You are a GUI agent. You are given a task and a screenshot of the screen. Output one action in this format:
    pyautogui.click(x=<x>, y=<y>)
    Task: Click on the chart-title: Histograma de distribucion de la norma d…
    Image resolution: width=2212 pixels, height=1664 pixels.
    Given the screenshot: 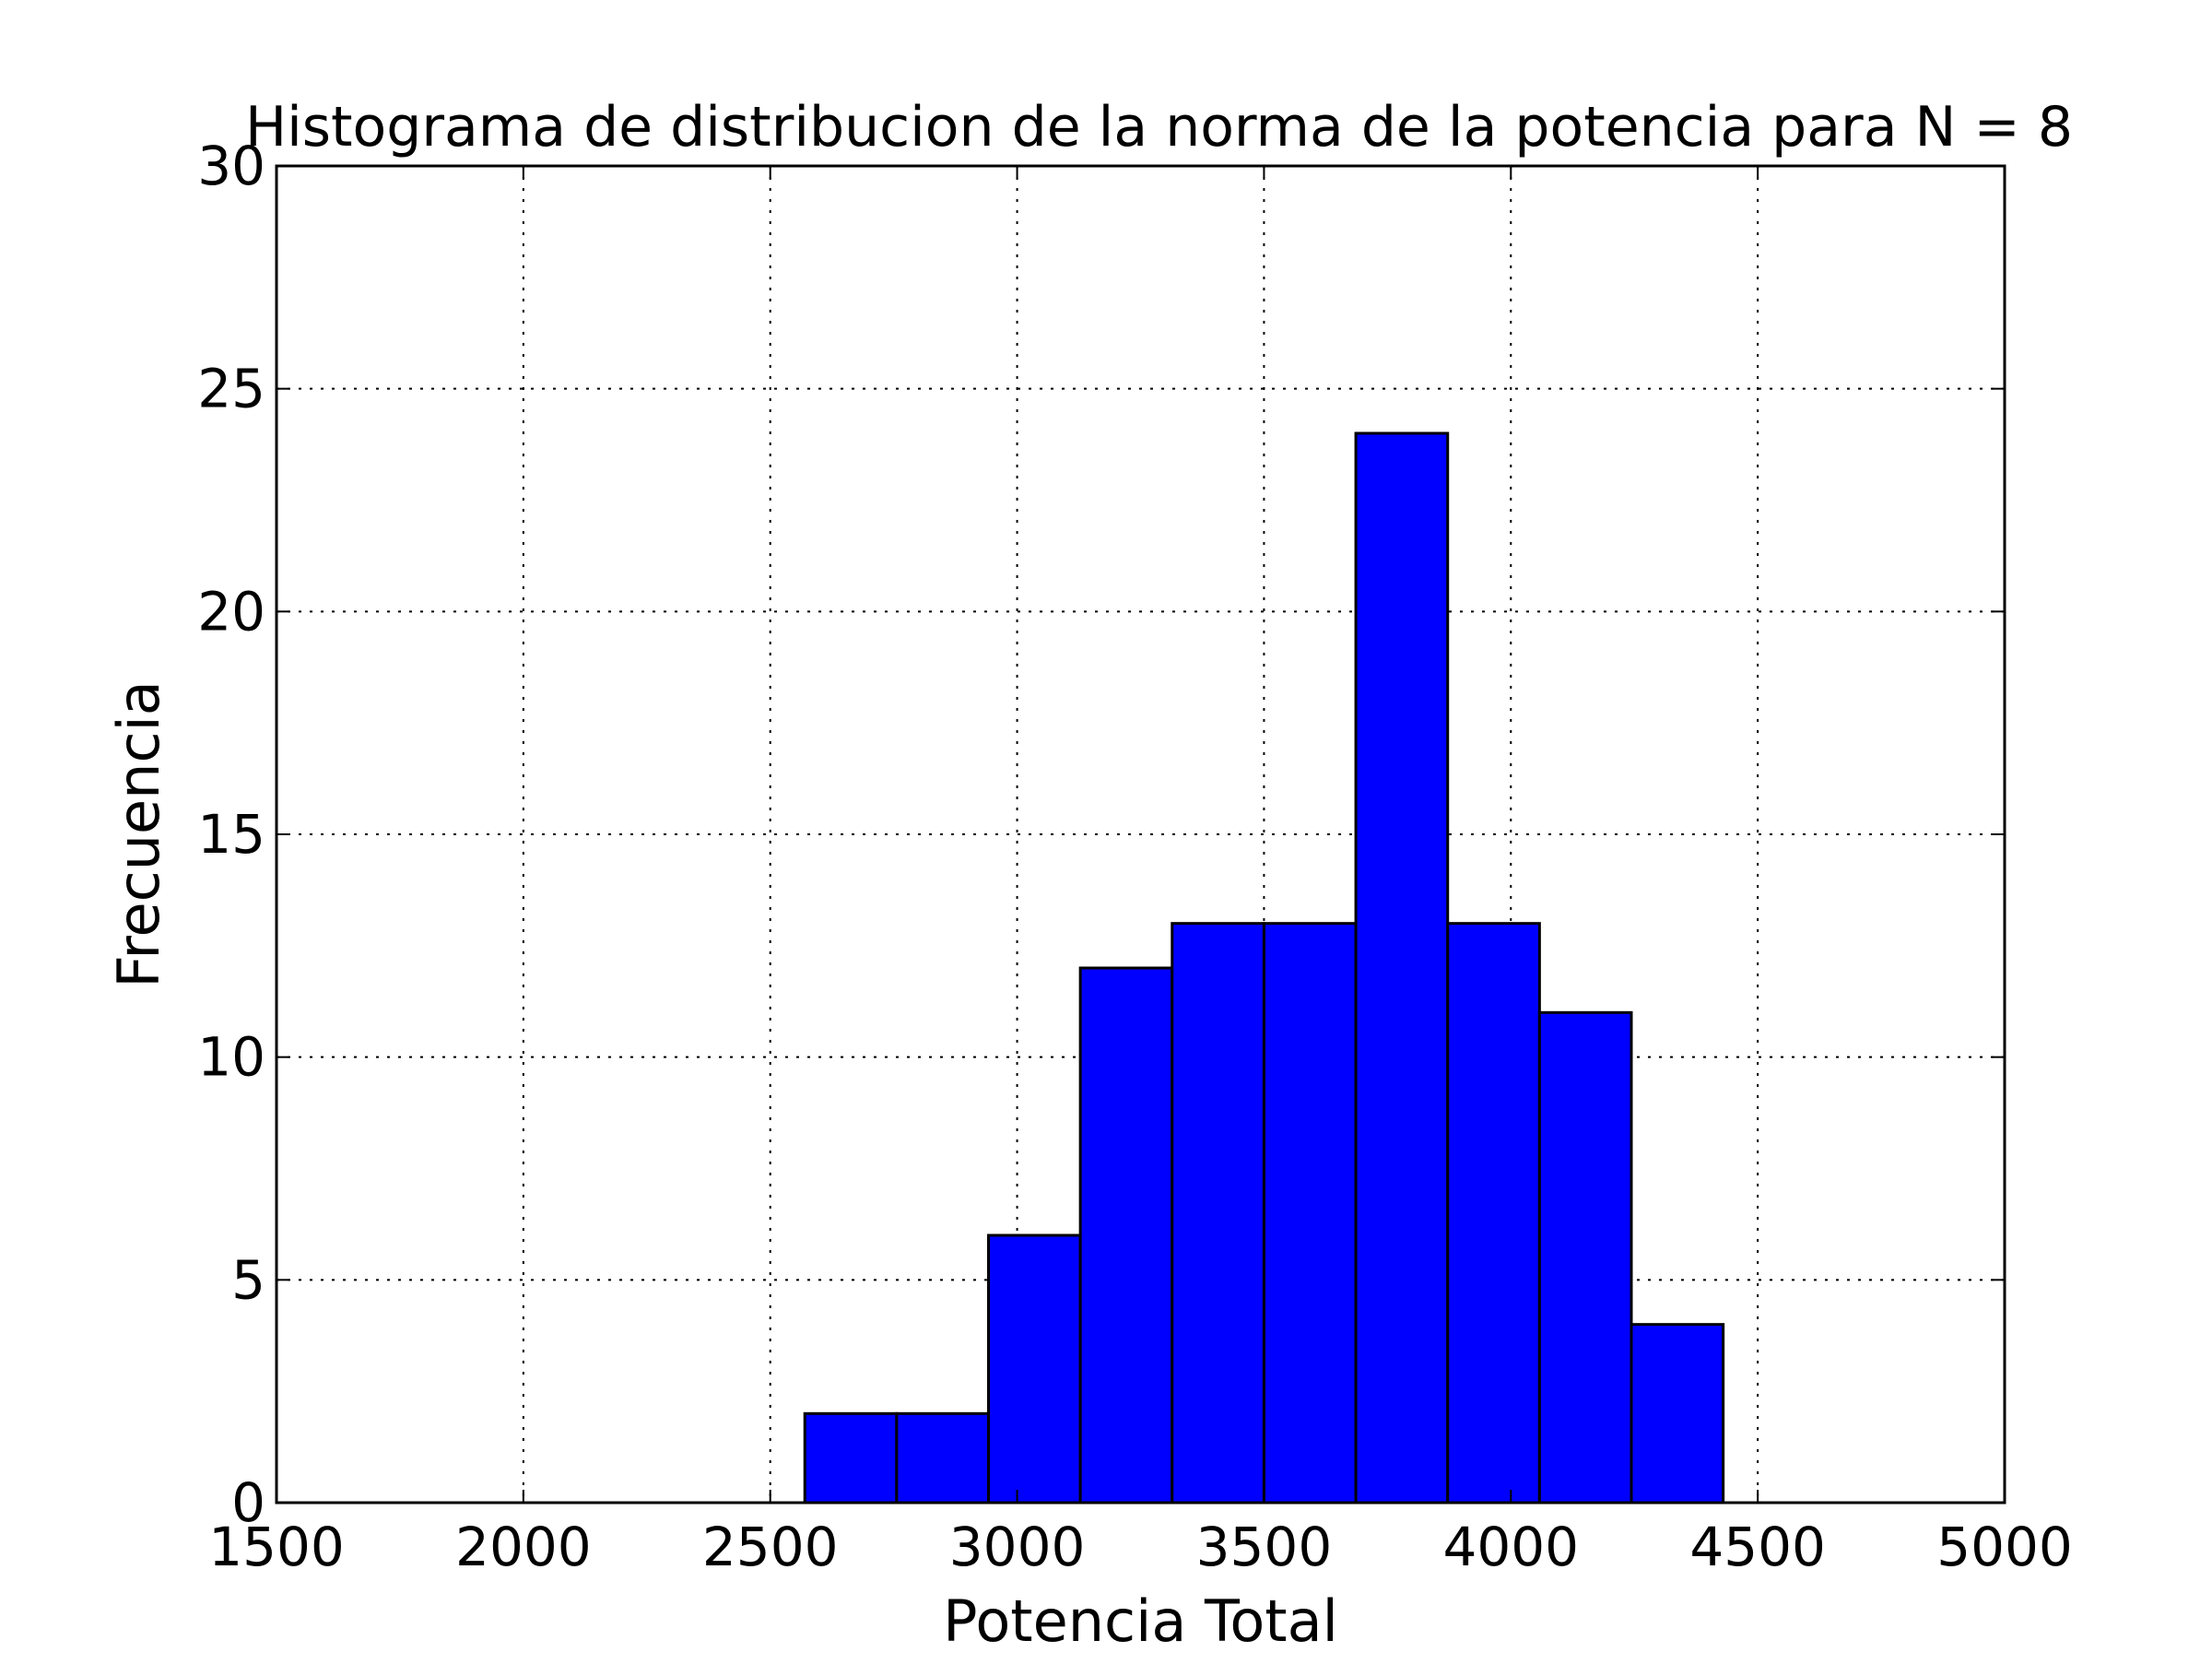 What is the action you would take?
    pyautogui.click(x=1159, y=127)
    